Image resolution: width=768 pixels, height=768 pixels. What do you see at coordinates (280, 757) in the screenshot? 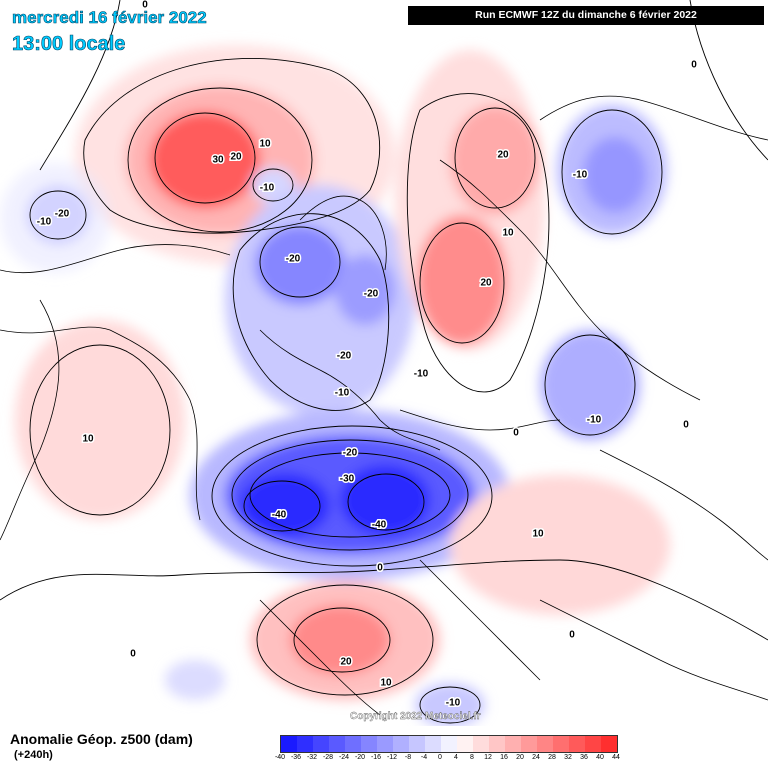
I see `scale-tick-label: -40` at bounding box center [280, 757].